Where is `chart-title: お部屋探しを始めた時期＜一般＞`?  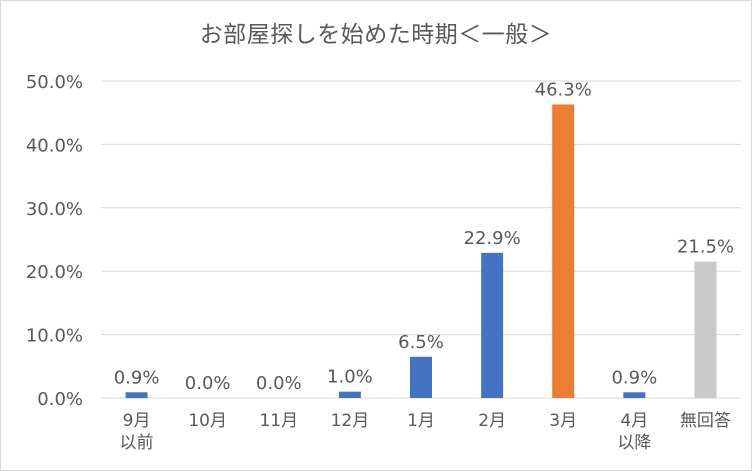 chart-title: お部屋探しを始めた時期＜一般＞ is located at coordinates (376, 35).